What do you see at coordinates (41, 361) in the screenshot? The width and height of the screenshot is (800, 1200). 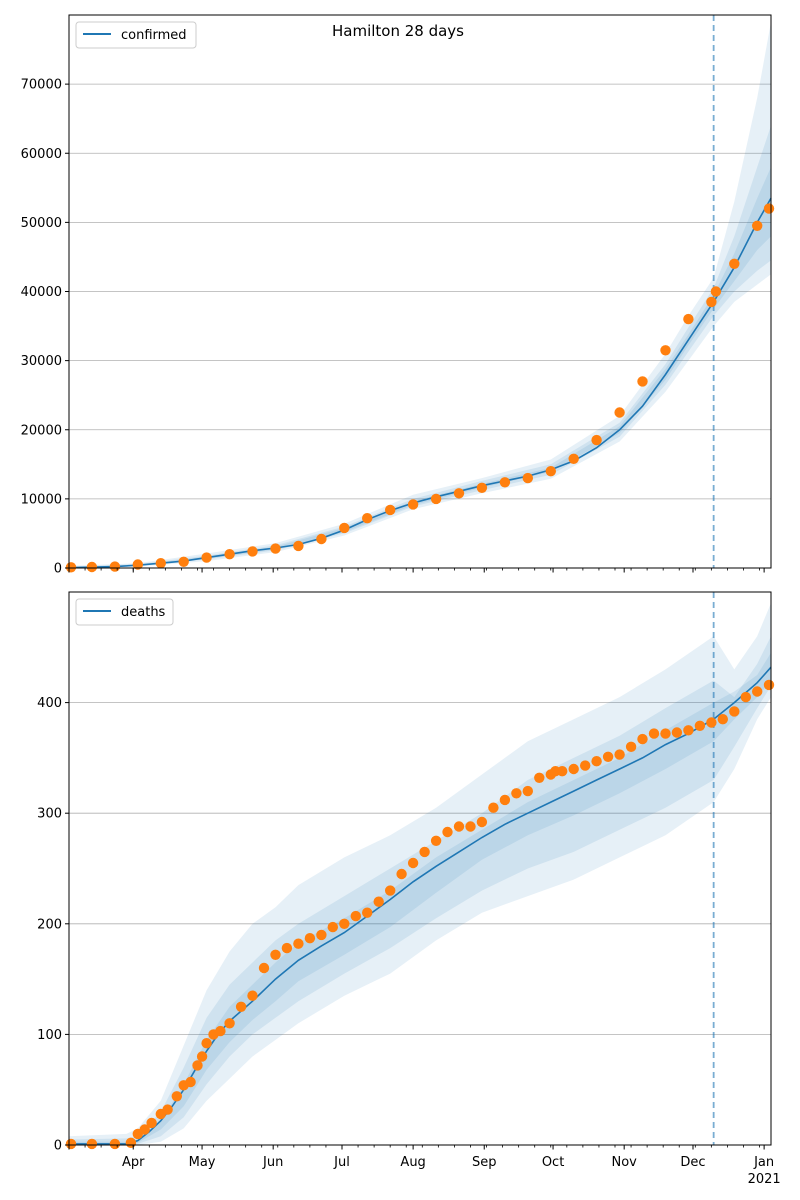 I see `confirmed-y-tick-label: 30000` at bounding box center [41, 361].